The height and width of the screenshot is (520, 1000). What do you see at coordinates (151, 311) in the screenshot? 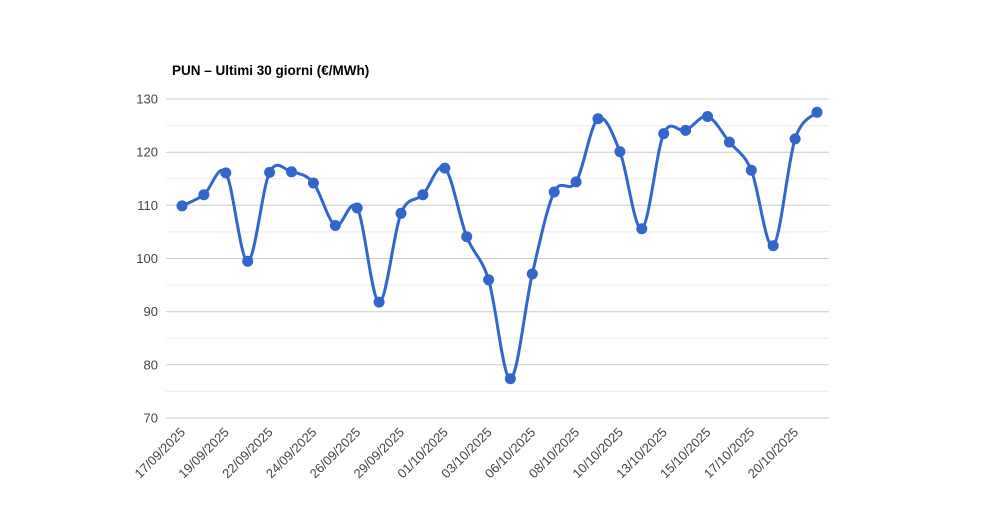
I see `y-axis-tick-label: 90` at bounding box center [151, 311].